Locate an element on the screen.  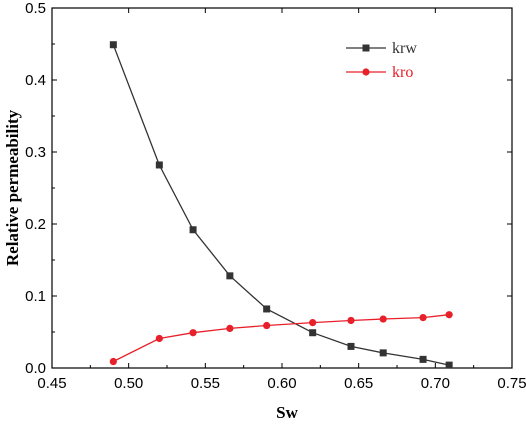
legend-label-kro: kro is located at coordinates (402, 72).